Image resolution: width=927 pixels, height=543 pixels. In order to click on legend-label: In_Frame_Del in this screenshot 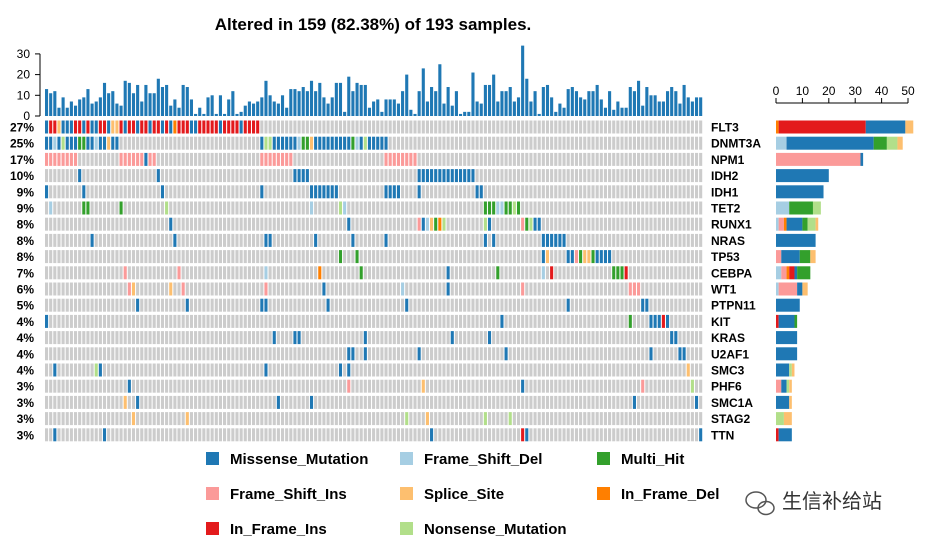, I will do `click(670, 494)`.